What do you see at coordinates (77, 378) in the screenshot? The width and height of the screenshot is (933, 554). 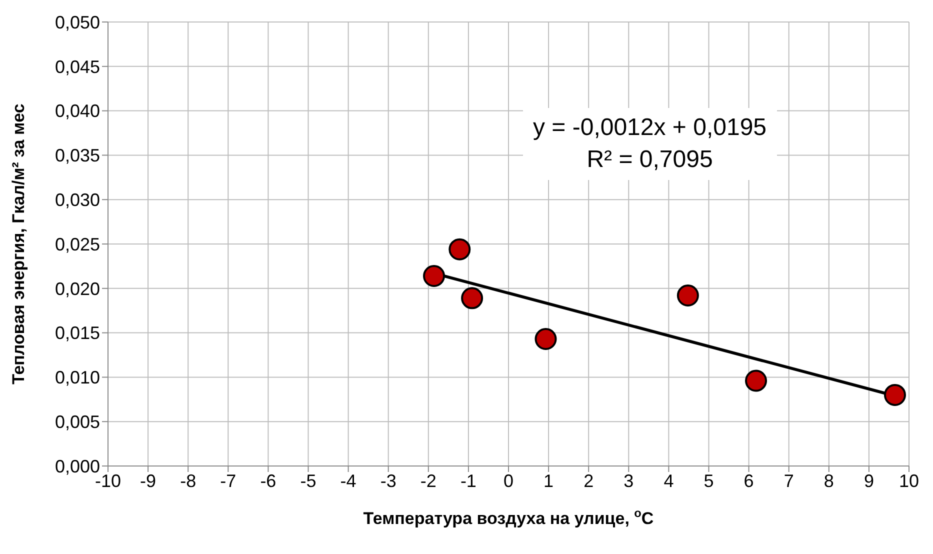 I see `y-tick-label: 0,010` at bounding box center [77, 378].